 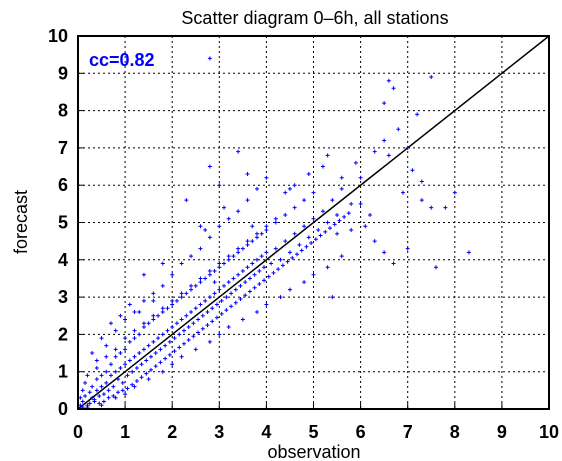 What do you see at coordinates (361, 432) in the screenshot?
I see `x-tick-label: 6` at bounding box center [361, 432].